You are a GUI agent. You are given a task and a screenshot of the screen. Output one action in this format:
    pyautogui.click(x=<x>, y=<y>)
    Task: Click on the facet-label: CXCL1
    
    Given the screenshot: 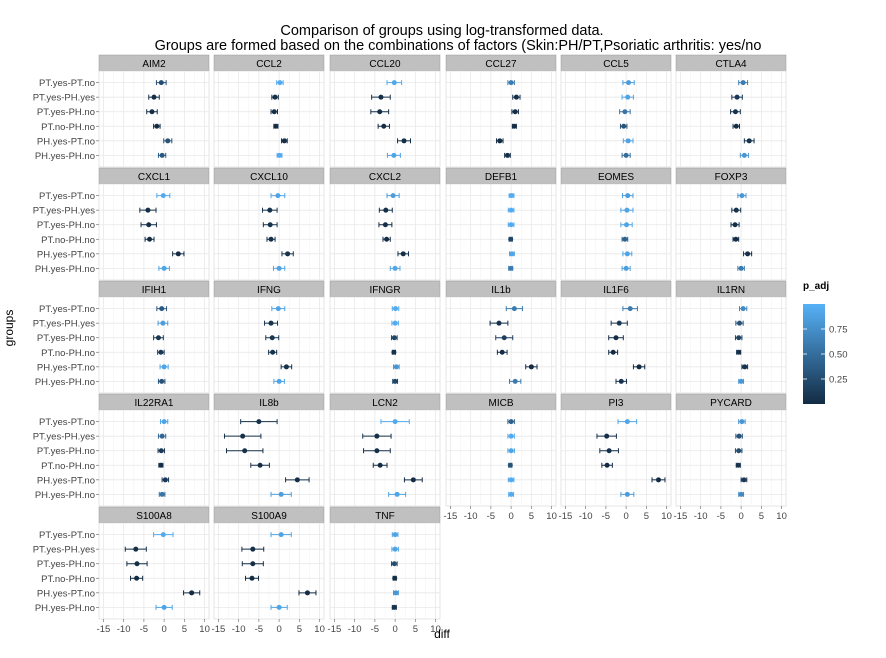 What is the action you would take?
    pyautogui.click(x=154, y=177)
    